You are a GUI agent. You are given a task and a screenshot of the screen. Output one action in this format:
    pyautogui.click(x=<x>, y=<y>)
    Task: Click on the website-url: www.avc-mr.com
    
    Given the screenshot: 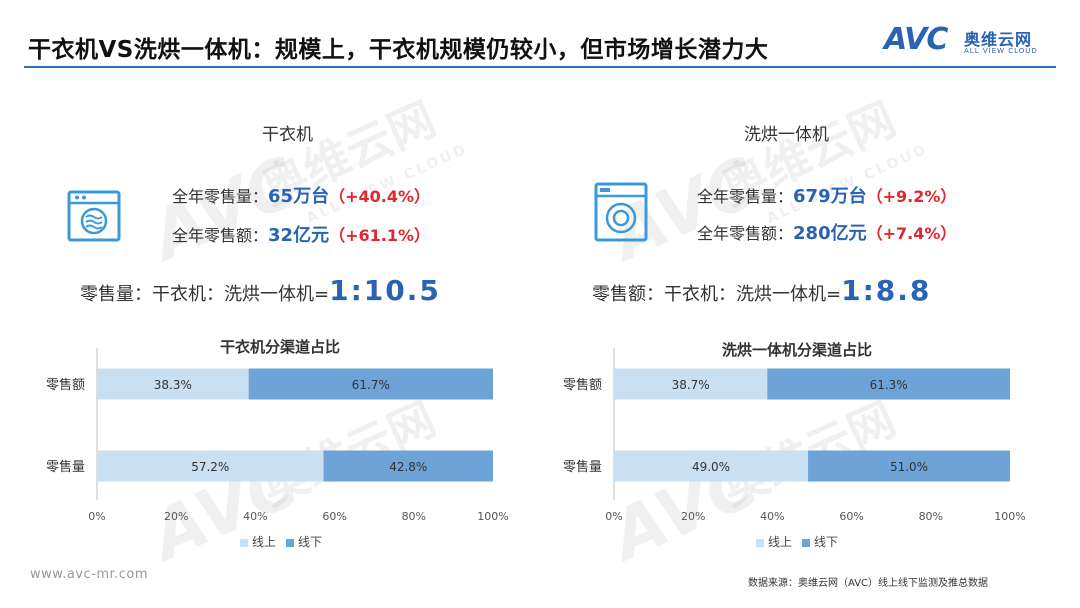 What is the action you would take?
    pyautogui.click(x=89, y=574)
    